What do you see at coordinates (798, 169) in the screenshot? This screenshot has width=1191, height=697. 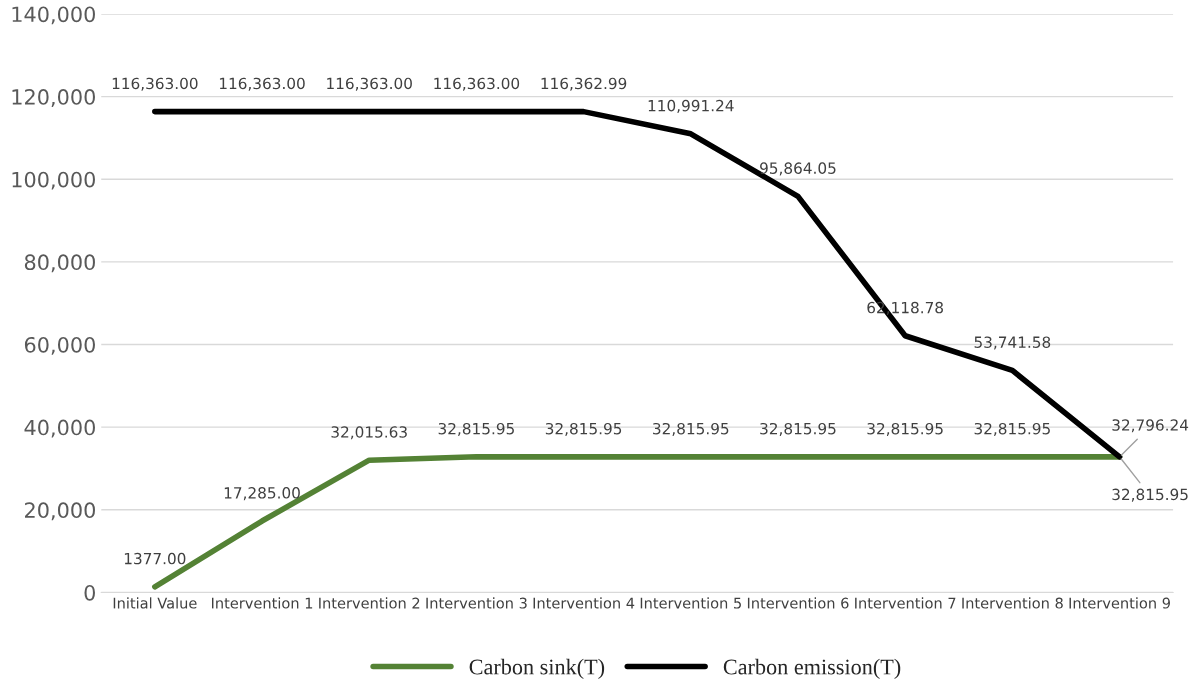 I see `data-label: 95,864.05` at bounding box center [798, 169].